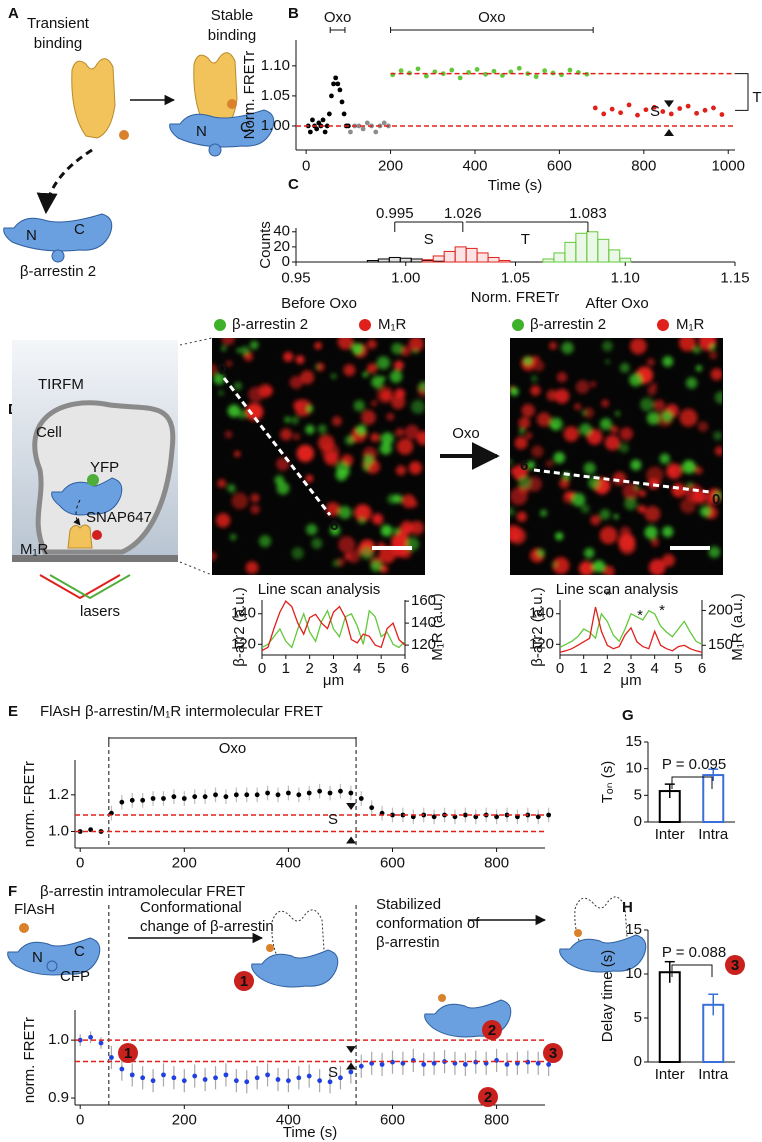  Describe the element at coordinates (756, 97) in the screenshot. I see `label: T` at that location.